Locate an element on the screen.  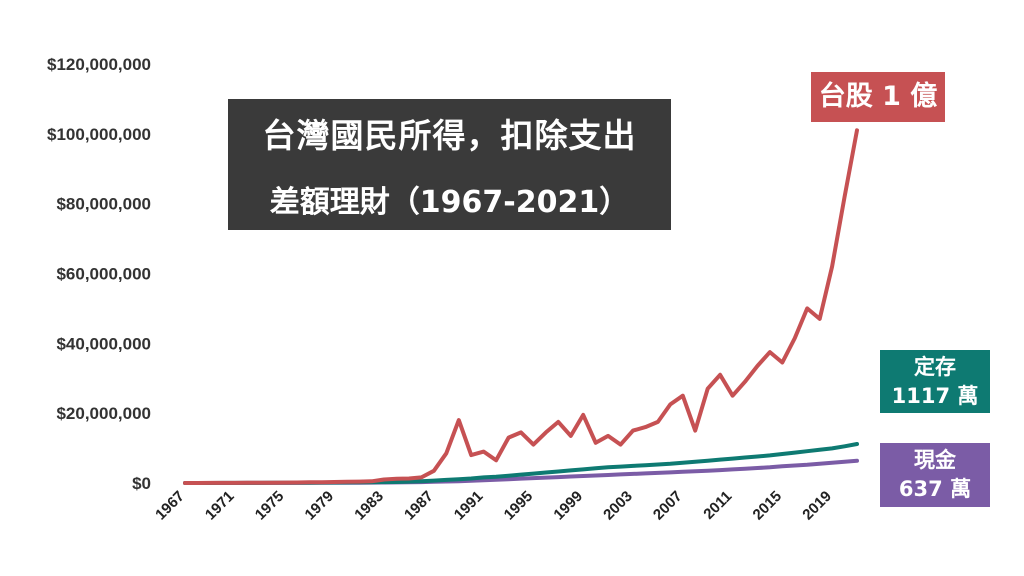
y-tick-label: $40,000,000 is located at coordinates (103, 343).